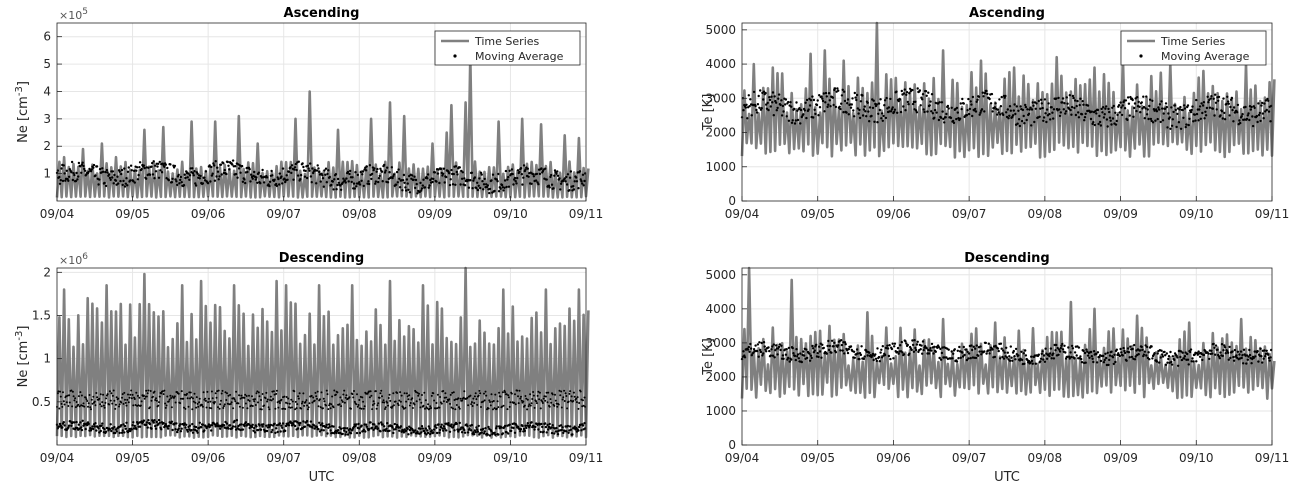 Image resolution: width=1306 pixels, height=490 pixels. What do you see at coordinates (507, 48) in the screenshot?
I see `legend-box` at bounding box center [507, 48].